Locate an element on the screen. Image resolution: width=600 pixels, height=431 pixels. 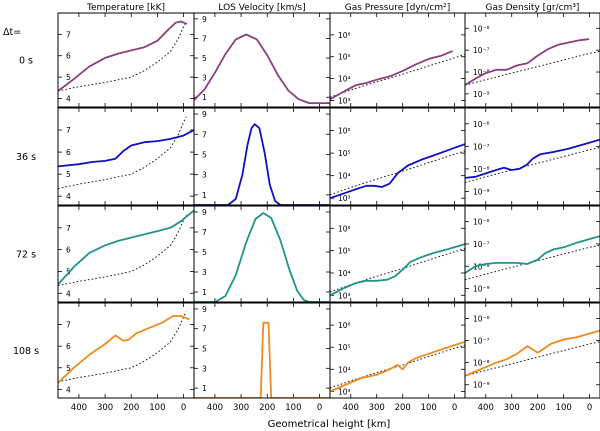
row-prefix-label: Δt= is located at coordinates (12, 32).